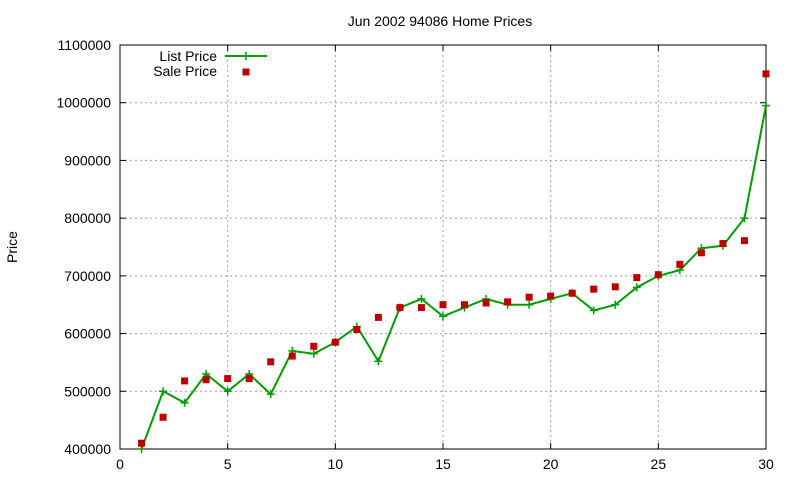 Image resolution: width=800 pixels, height=480 pixels. I want to click on legend-sample-list-price, so click(246, 56).